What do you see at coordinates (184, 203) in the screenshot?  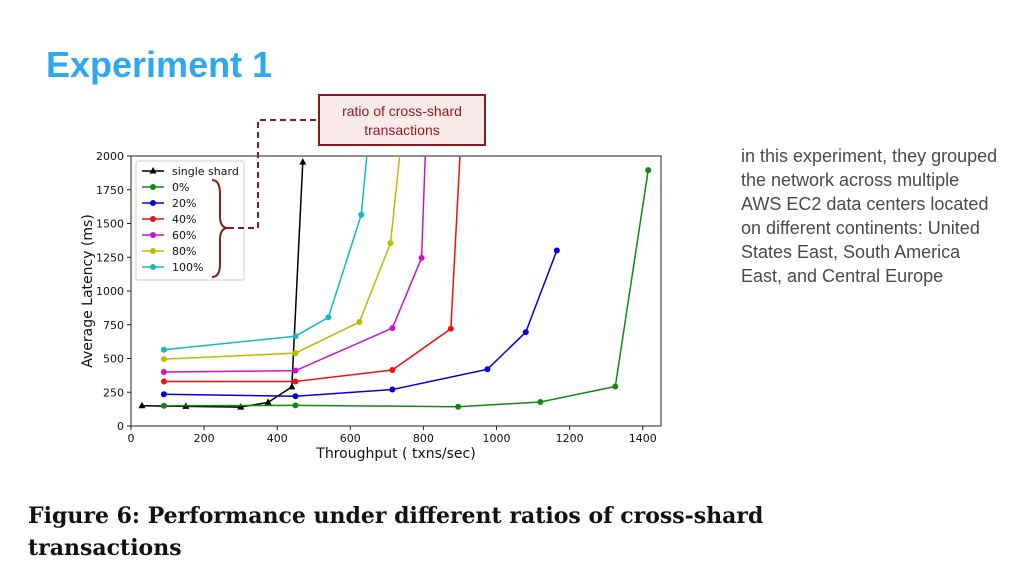 I see `legend-label: 20%` at bounding box center [184, 203].